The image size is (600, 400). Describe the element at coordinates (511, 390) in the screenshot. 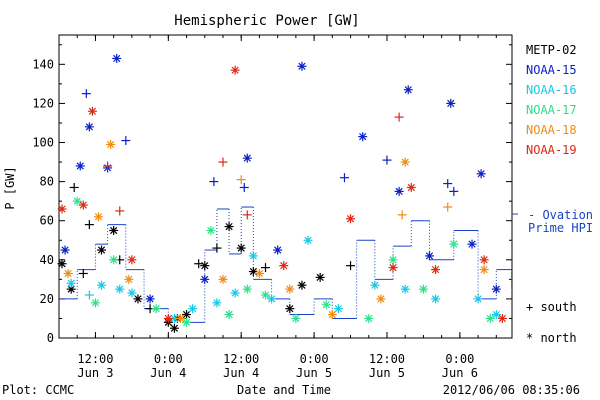

I see `footer-timestamp: 2012/06/06 08:35:06` at that location.